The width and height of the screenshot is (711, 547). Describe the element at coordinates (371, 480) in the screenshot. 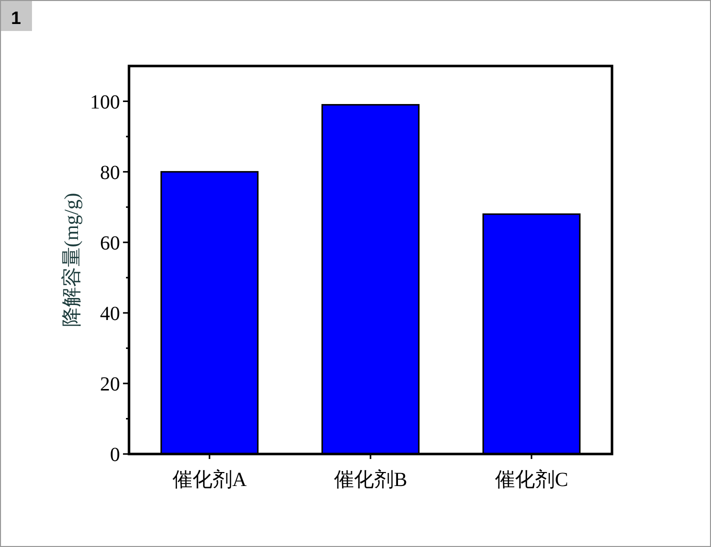

I see `x-tick-label: 催化剂B` at that location.